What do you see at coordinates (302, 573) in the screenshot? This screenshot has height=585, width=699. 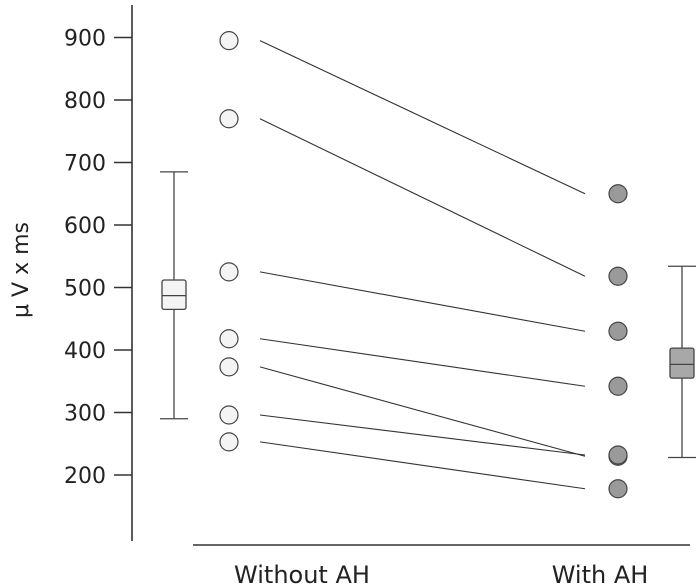 I see `x-category-label: Without AH` at bounding box center [302, 573].